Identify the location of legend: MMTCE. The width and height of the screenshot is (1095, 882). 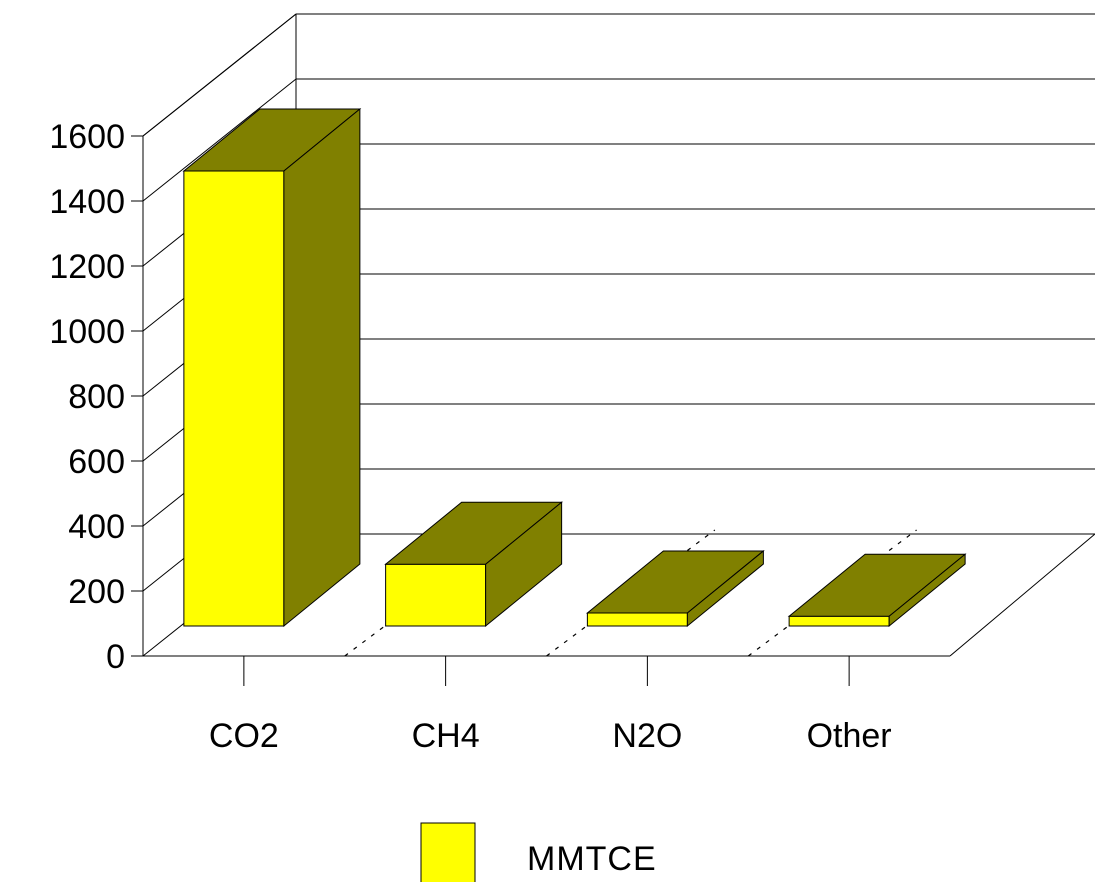
(538, 852).